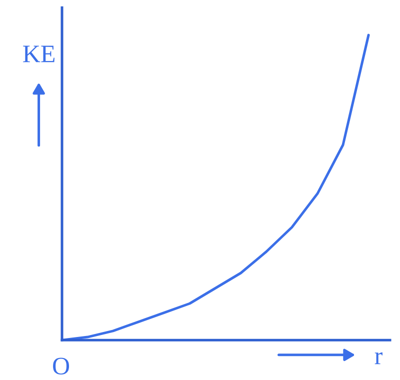  Describe the element at coordinates (61, 366) in the screenshot. I see `text: O` at that location.